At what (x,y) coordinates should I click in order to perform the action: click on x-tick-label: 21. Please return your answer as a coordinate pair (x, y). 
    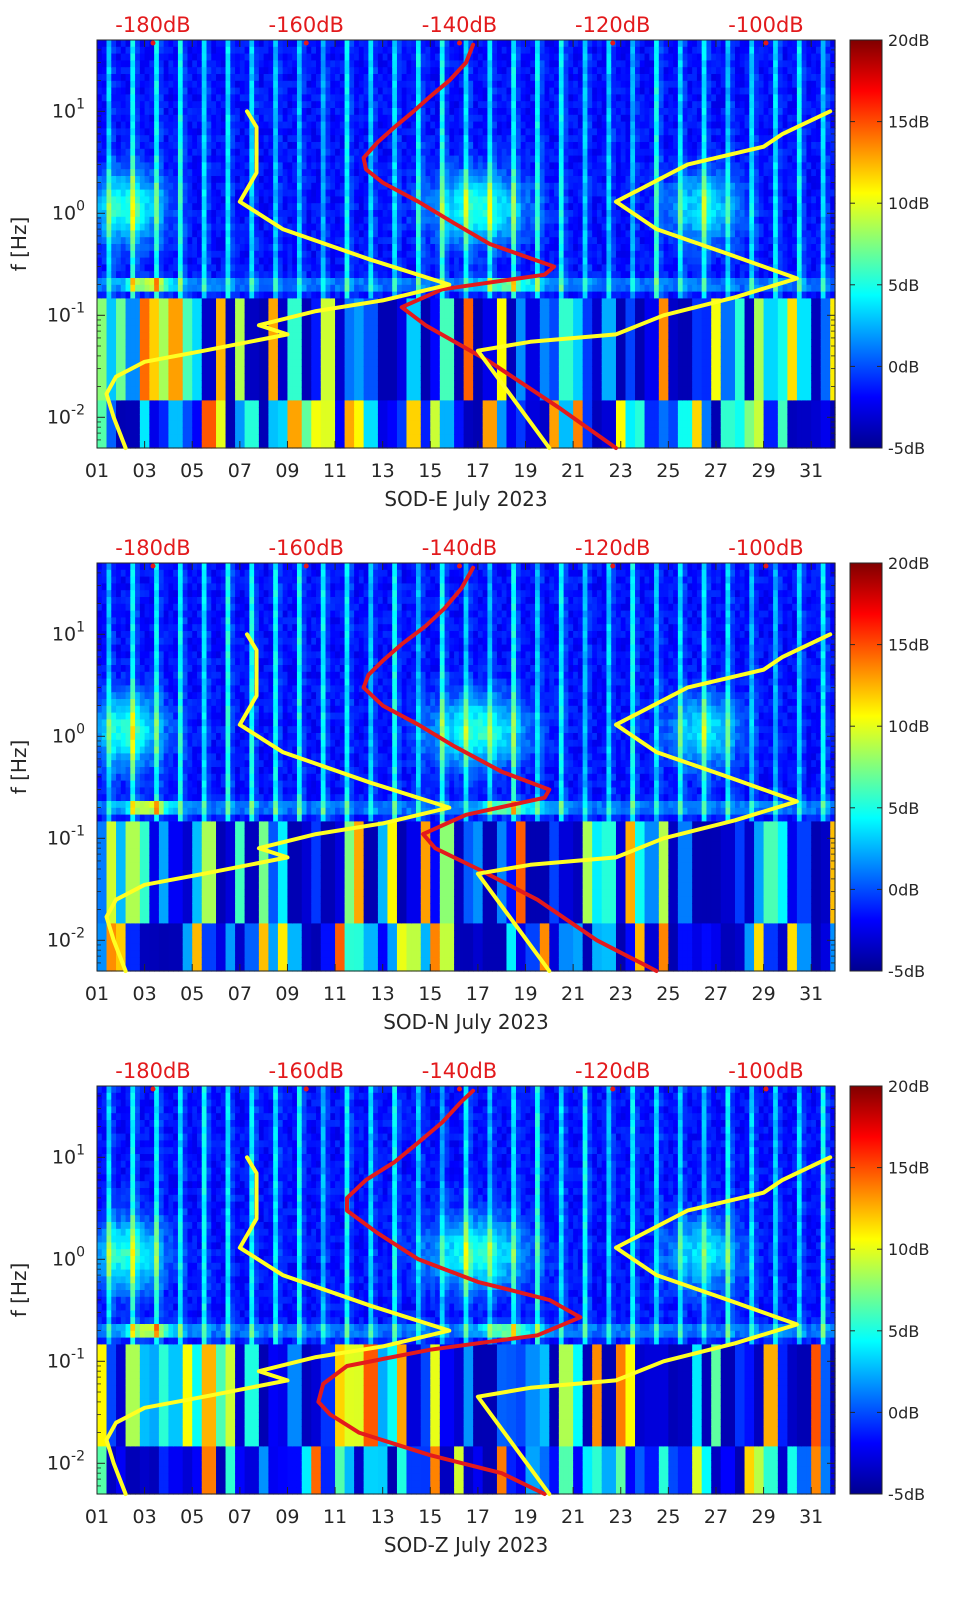
    Looking at the image, I should click on (573, 994).